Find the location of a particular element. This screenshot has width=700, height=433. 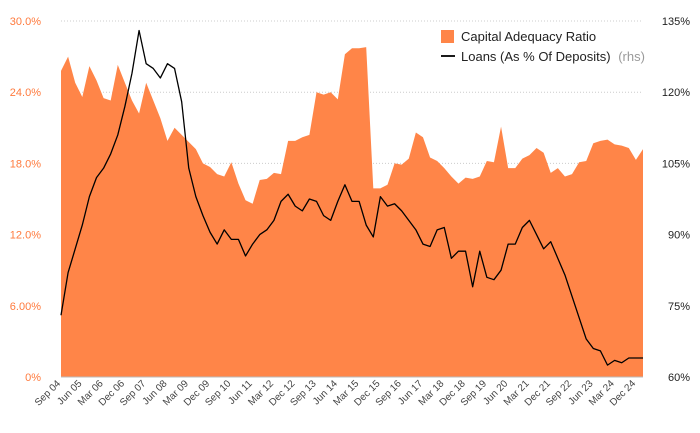

right-axis: 60% 75% 90% 105% 120% 135% is located at coordinates (676, 200).